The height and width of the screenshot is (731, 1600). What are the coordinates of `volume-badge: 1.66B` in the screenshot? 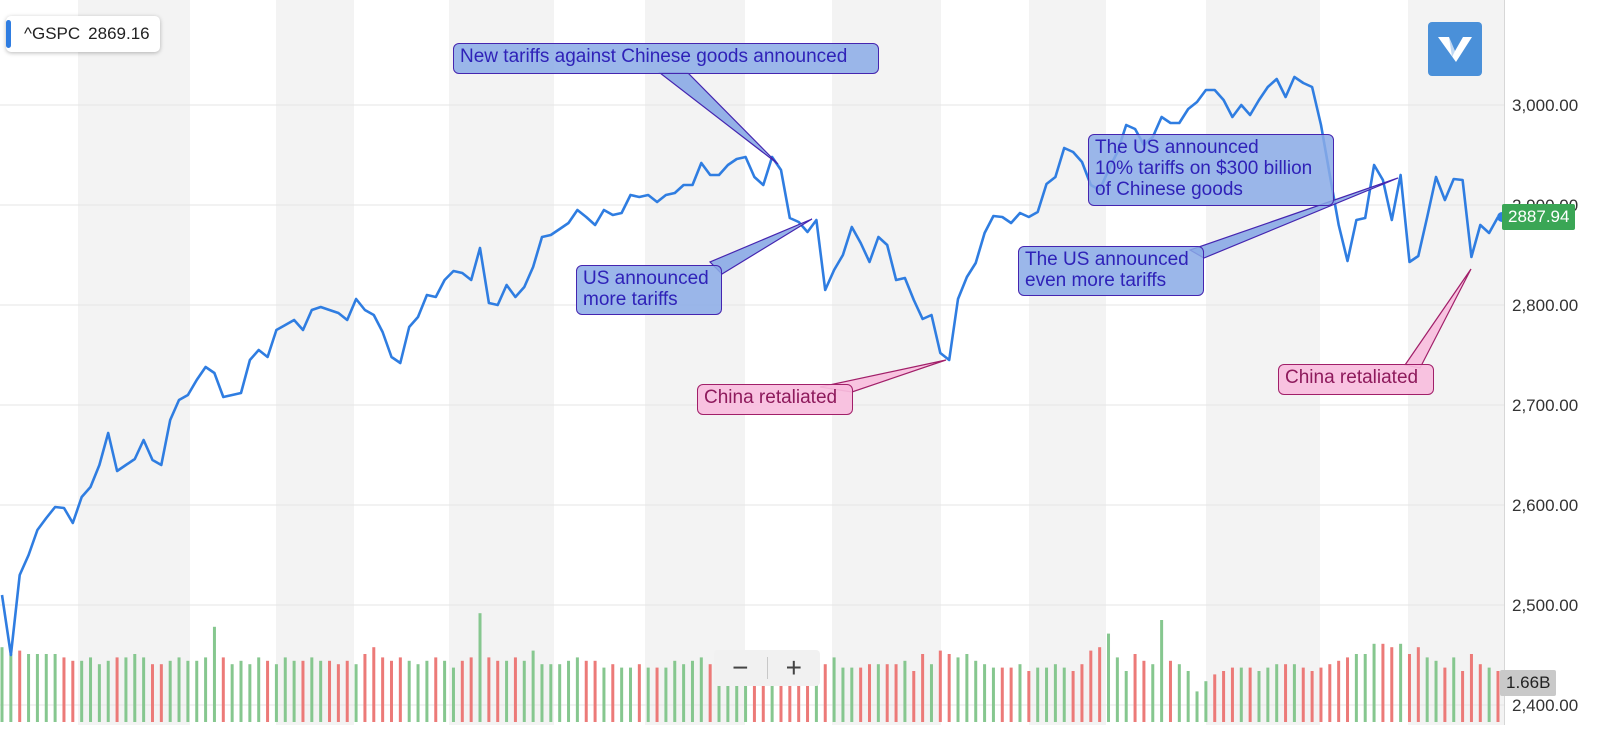 It's located at (1528, 683).